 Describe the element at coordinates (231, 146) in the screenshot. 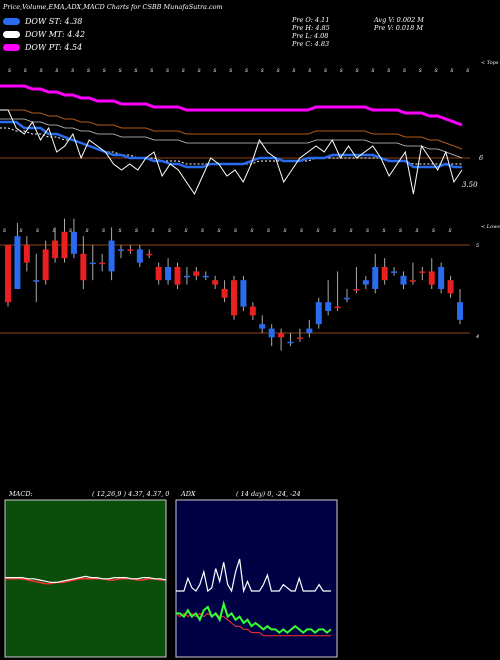

I see `dow-mt-line` at that location.